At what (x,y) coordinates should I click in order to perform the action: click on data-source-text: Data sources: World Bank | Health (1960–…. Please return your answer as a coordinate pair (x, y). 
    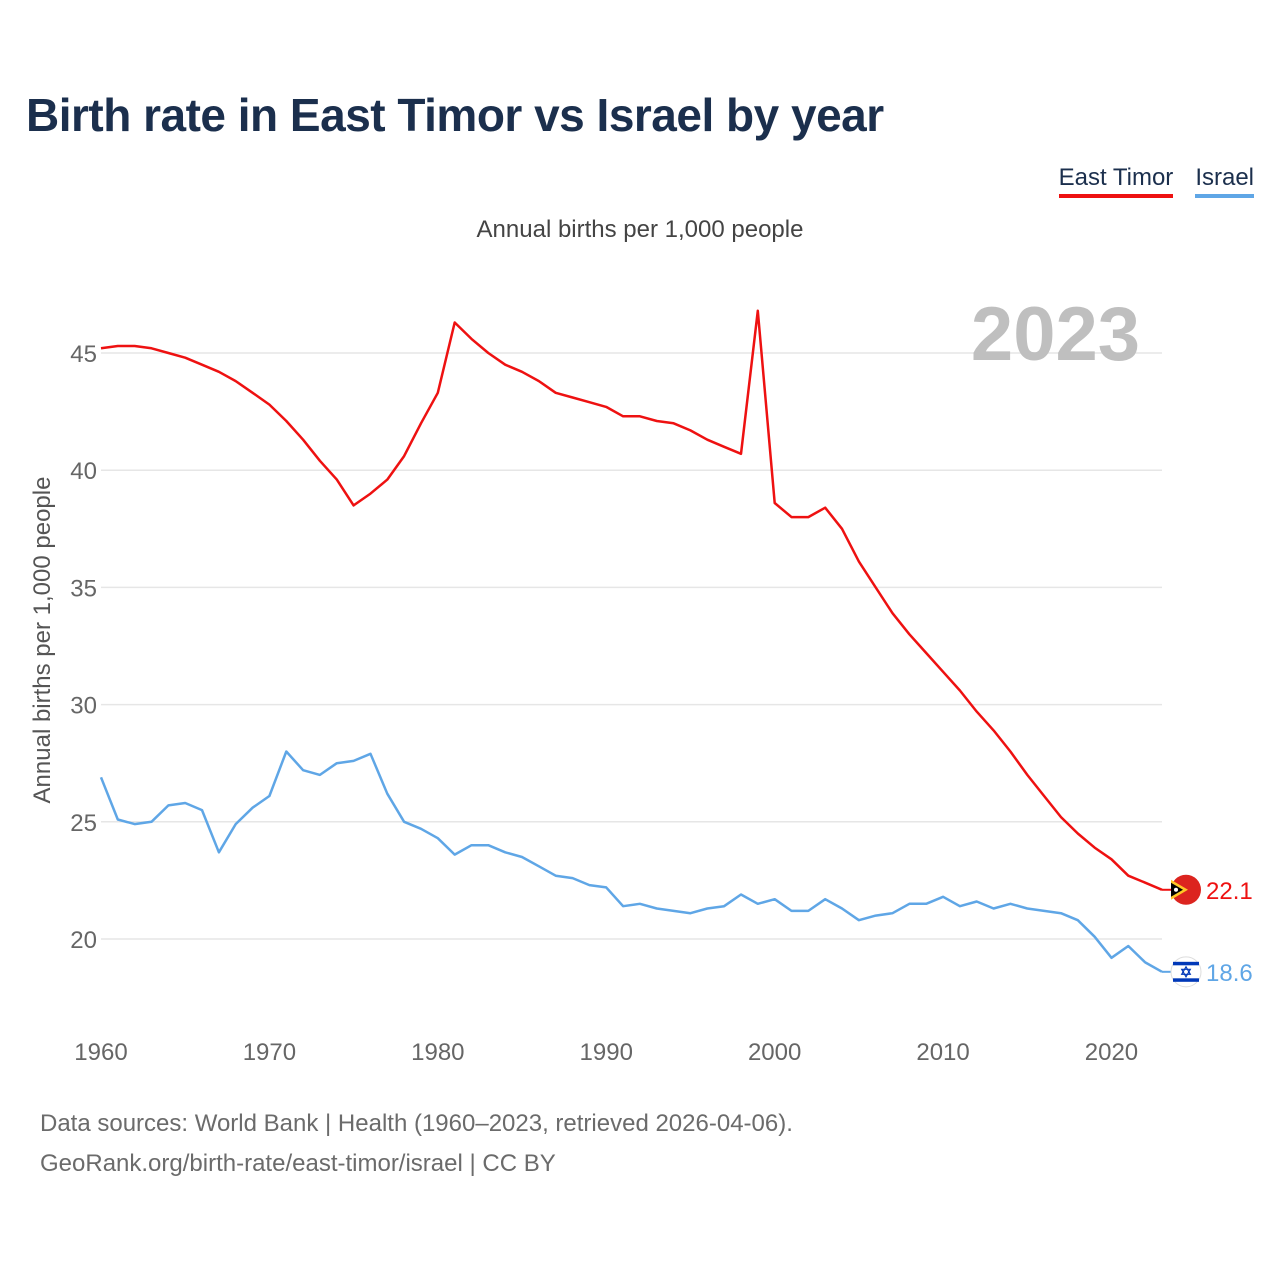
    Looking at the image, I should click on (416, 1123).